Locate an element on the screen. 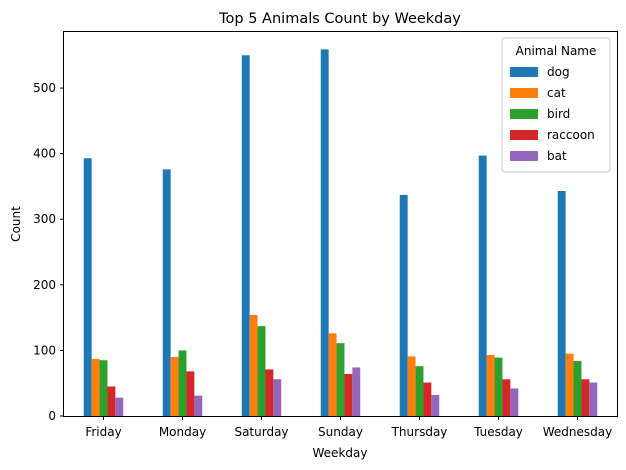 Image resolution: width=626 pixels, height=470 pixels. legend-swatch-bat is located at coordinates (524, 156).